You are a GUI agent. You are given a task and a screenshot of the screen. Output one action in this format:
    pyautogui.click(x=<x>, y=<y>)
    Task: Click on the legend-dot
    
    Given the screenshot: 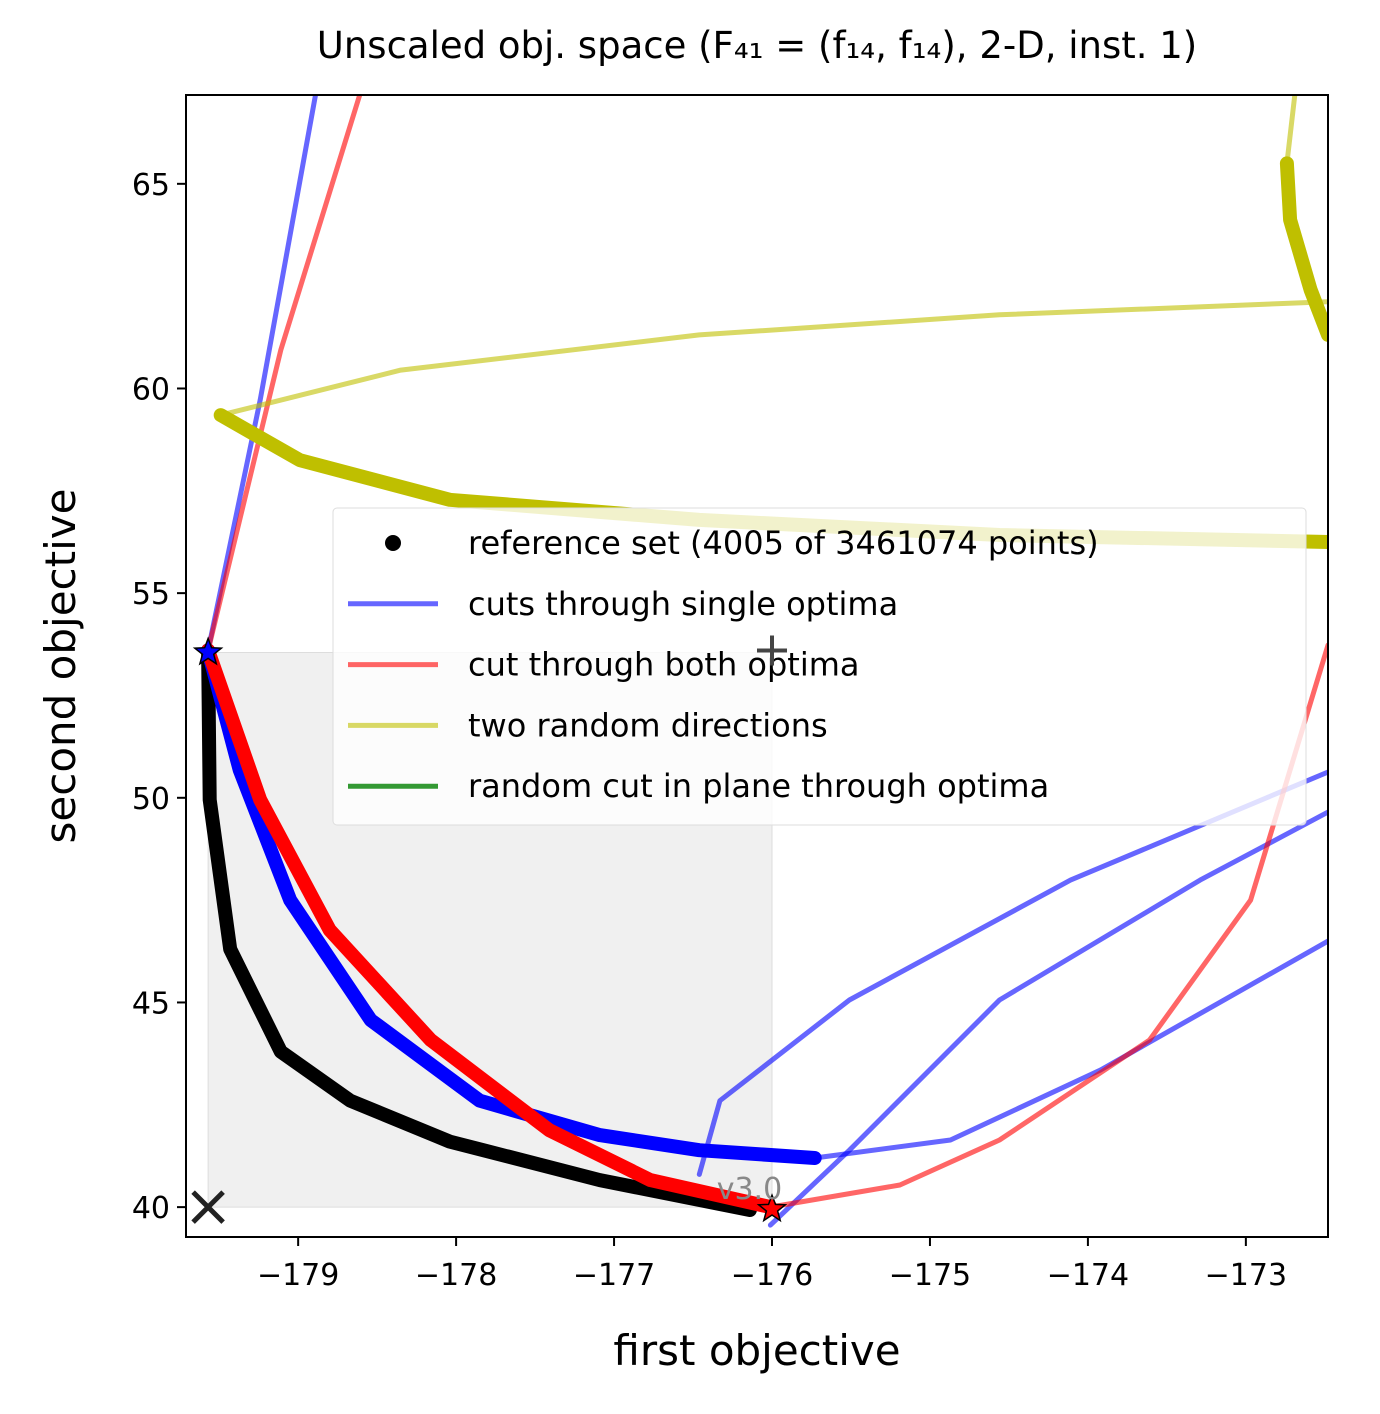 What is the action you would take?
    pyautogui.click(x=393, y=543)
    